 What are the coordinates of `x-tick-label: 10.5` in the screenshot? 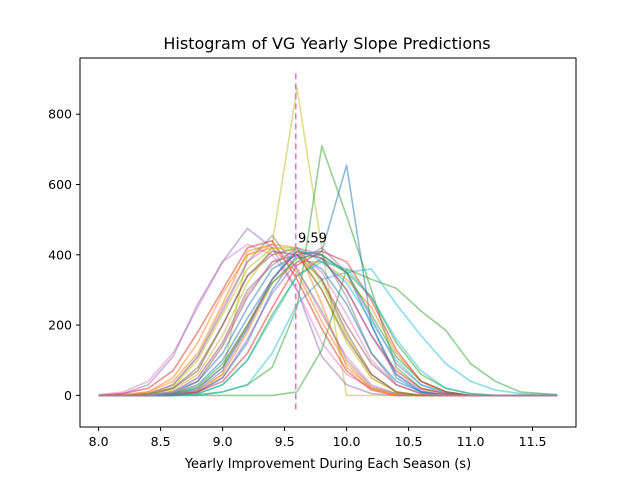 It's located at (409, 441).